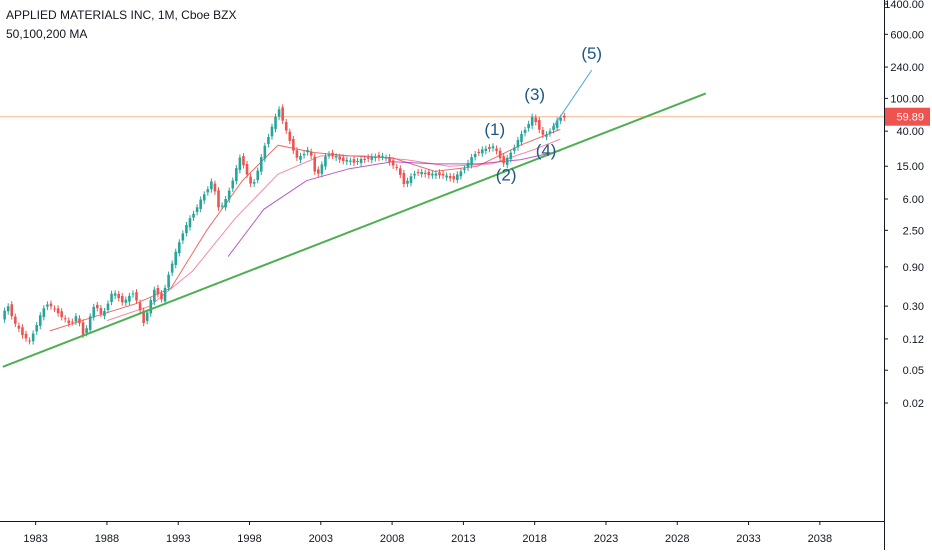 The height and width of the screenshot is (555, 932). What do you see at coordinates (913, 307) in the screenshot?
I see `price-tick-label: 0.30` at bounding box center [913, 307].